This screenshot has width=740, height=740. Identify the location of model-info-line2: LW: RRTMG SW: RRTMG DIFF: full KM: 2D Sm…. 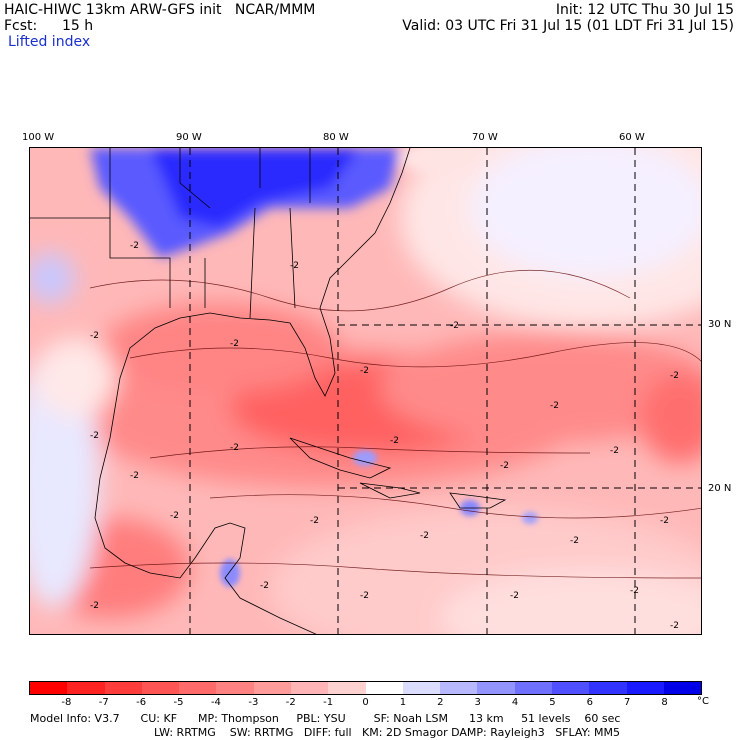
(387, 732).